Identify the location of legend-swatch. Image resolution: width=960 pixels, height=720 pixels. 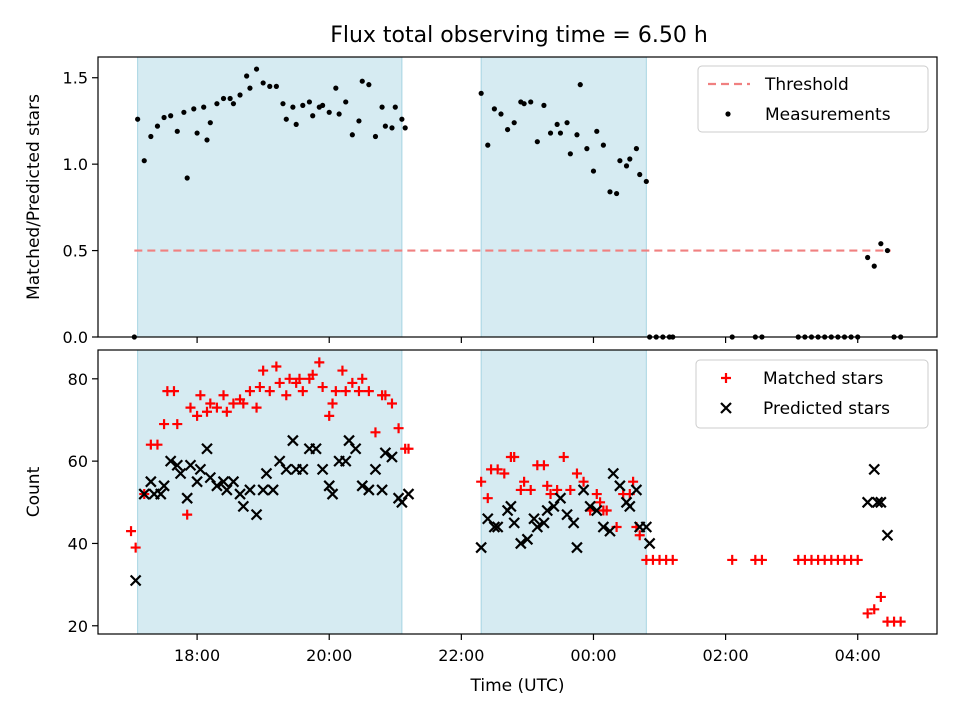
(726, 408).